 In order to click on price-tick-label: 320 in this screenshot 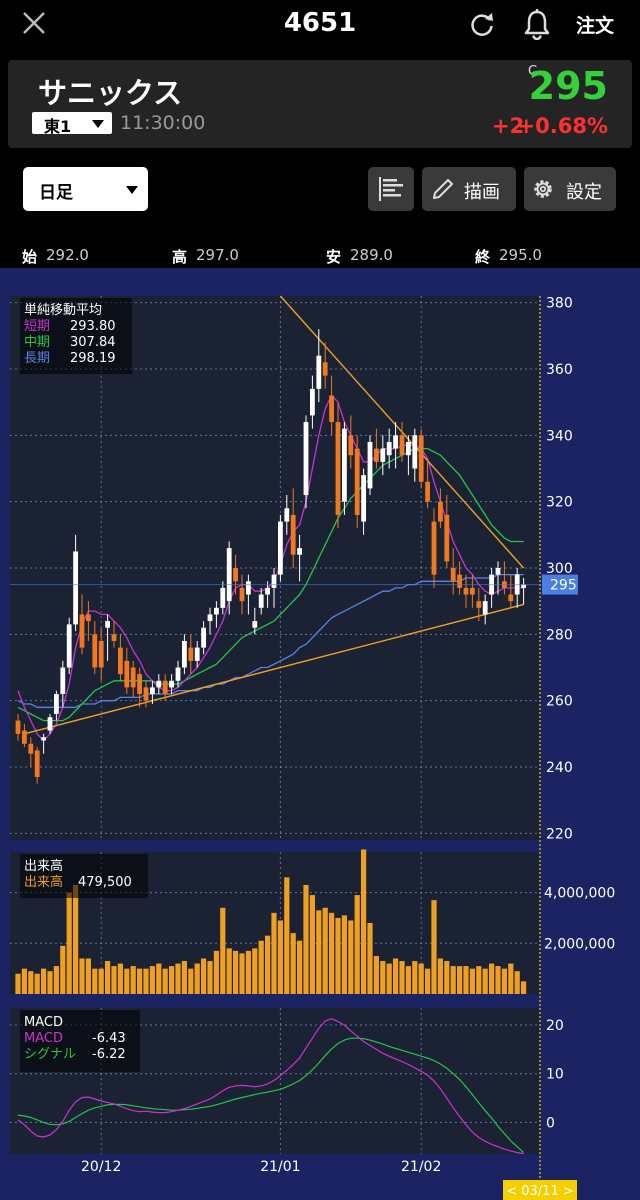, I will do `click(559, 503)`.